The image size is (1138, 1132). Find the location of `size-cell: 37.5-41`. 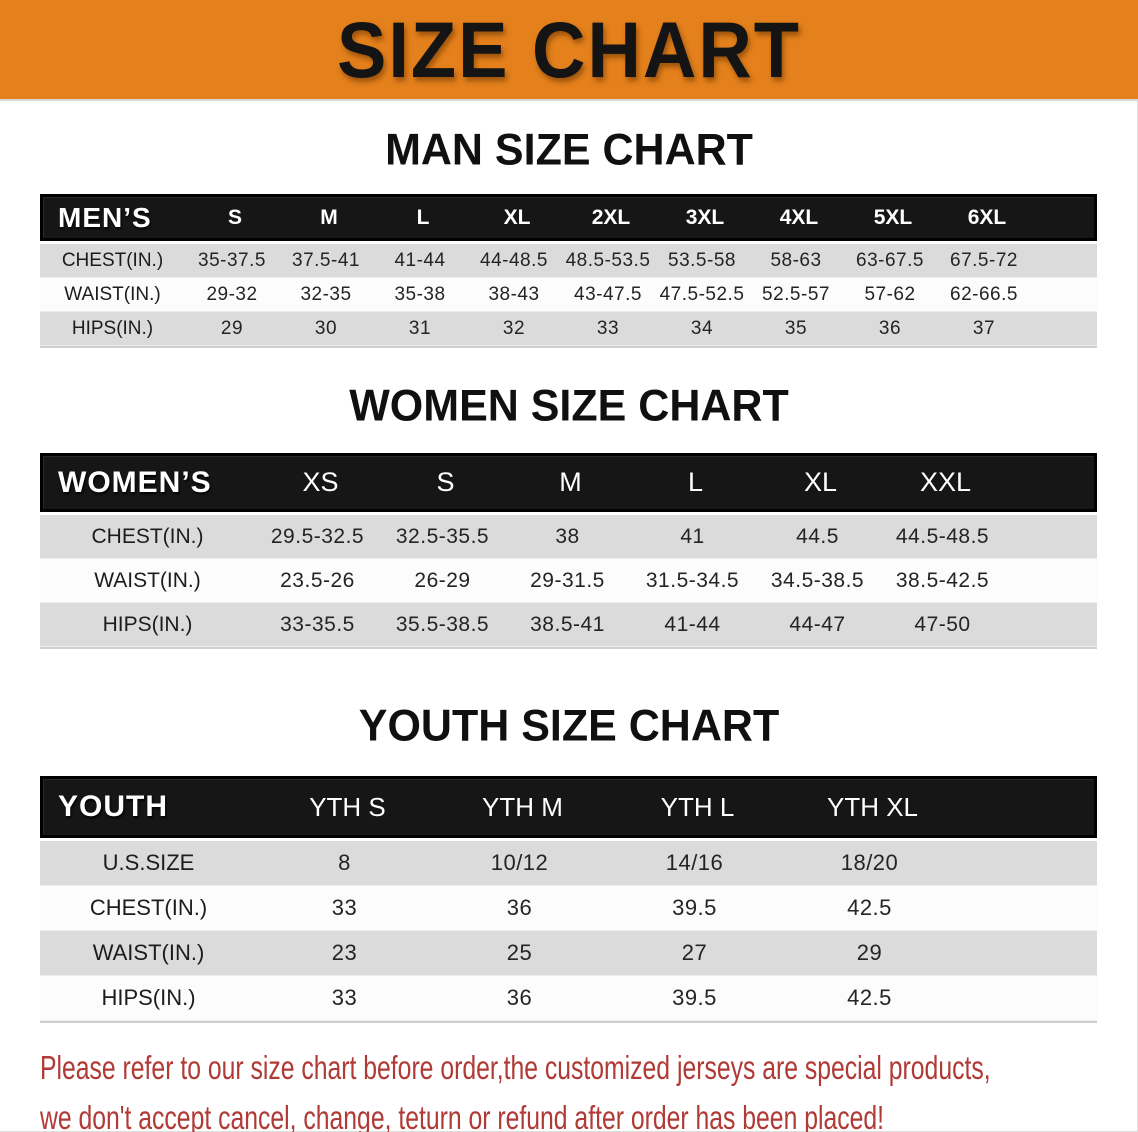

size-cell: 37.5-41 is located at coordinates (326, 260).